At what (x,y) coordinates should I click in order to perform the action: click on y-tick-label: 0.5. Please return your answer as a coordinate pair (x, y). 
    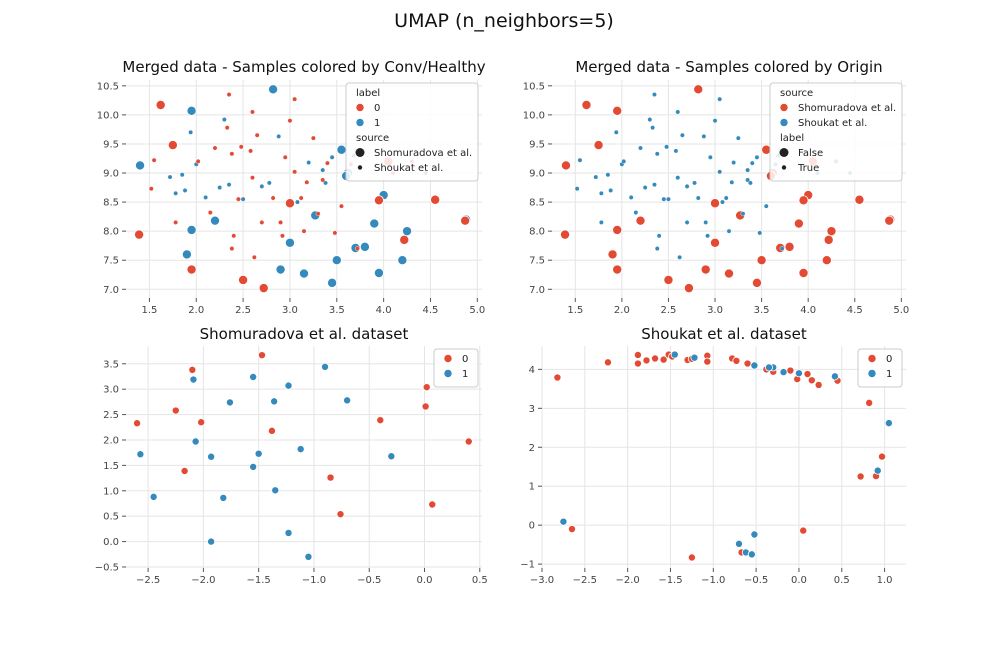
    Looking at the image, I should click on (111, 517).